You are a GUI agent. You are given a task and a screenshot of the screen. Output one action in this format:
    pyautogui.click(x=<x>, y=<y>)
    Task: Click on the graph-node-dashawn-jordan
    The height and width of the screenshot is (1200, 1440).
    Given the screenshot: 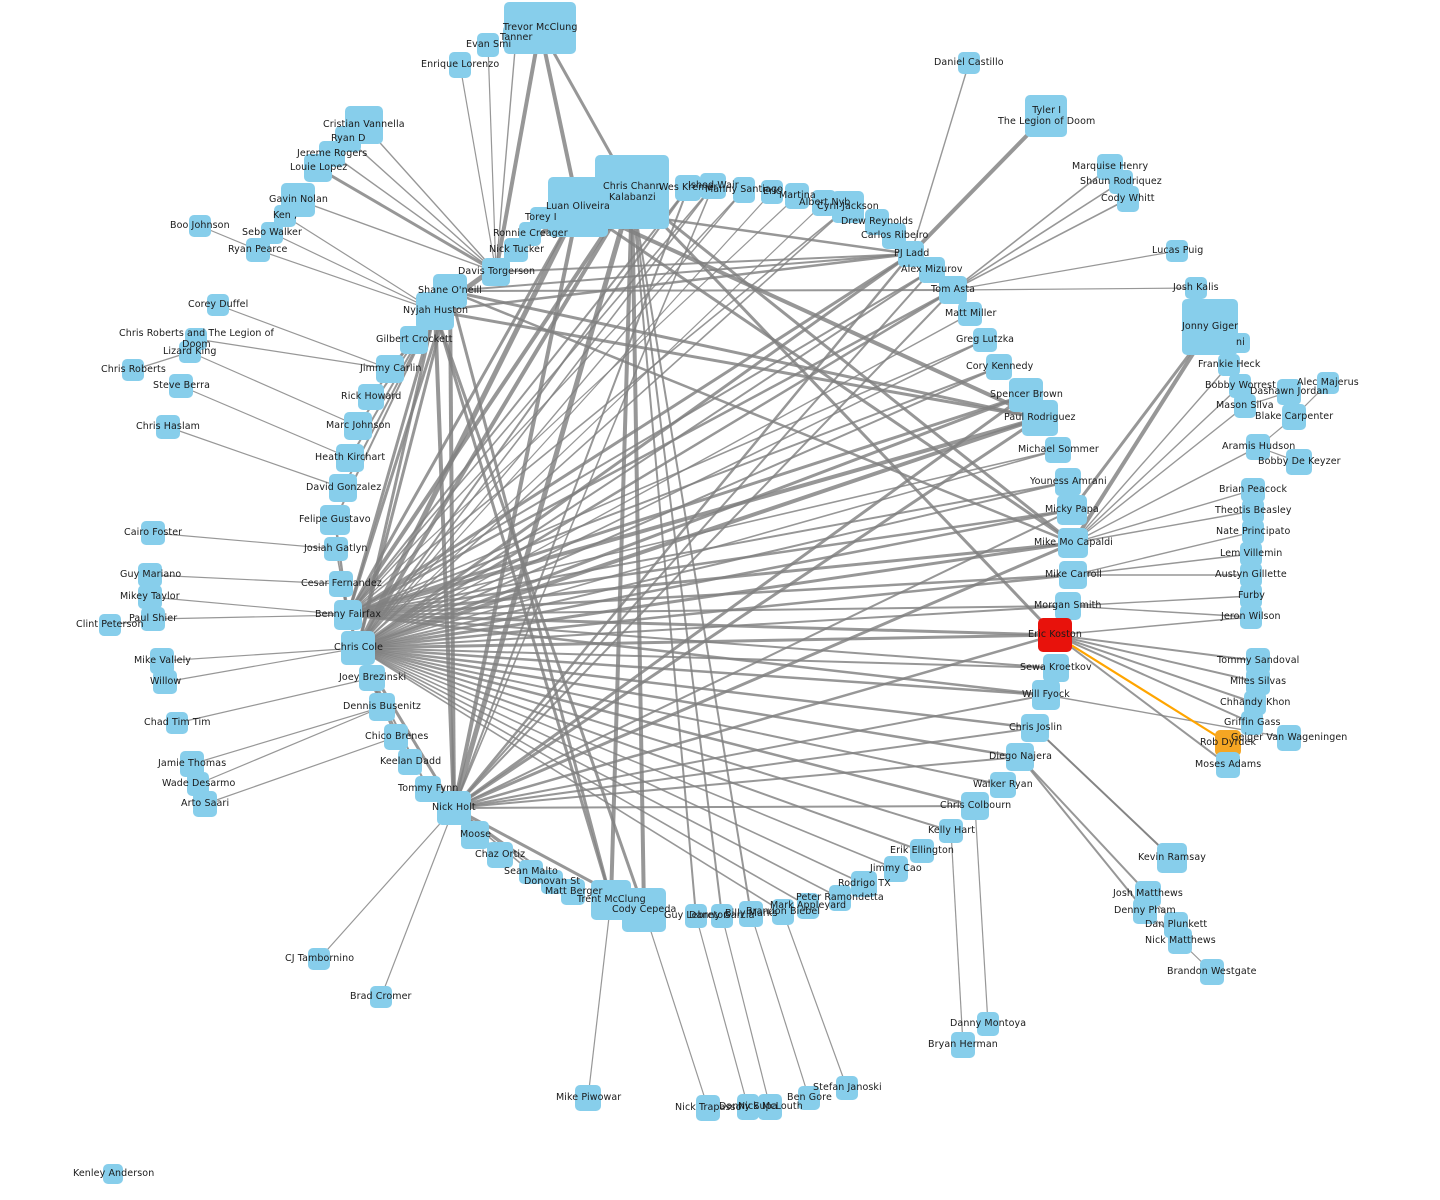 What is the action you would take?
    pyautogui.click(x=1289, y=392)
    